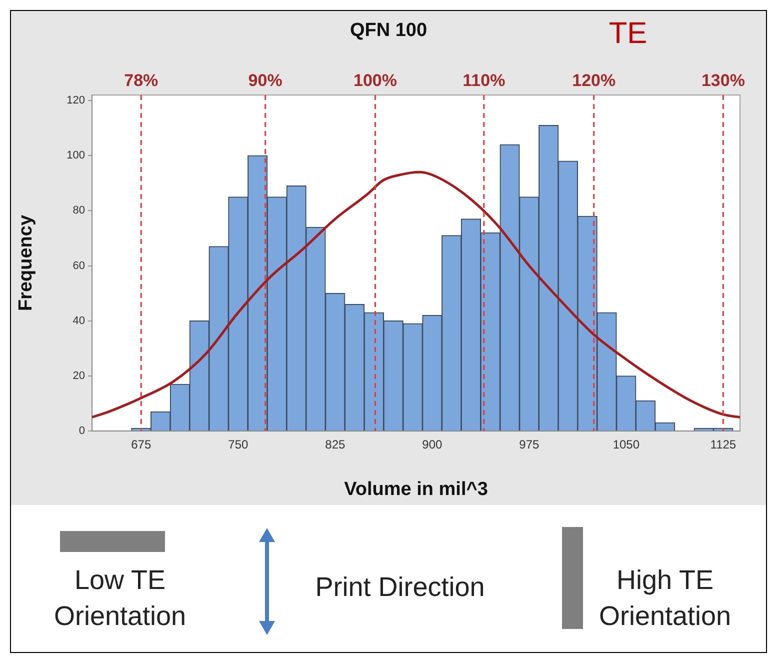 Image resolution: width=777 pixels, height=663 pixels. What do you see at coordinates (141, 80) in the screenshot?
I see `text: 78%` at bounding box center [141, 80].